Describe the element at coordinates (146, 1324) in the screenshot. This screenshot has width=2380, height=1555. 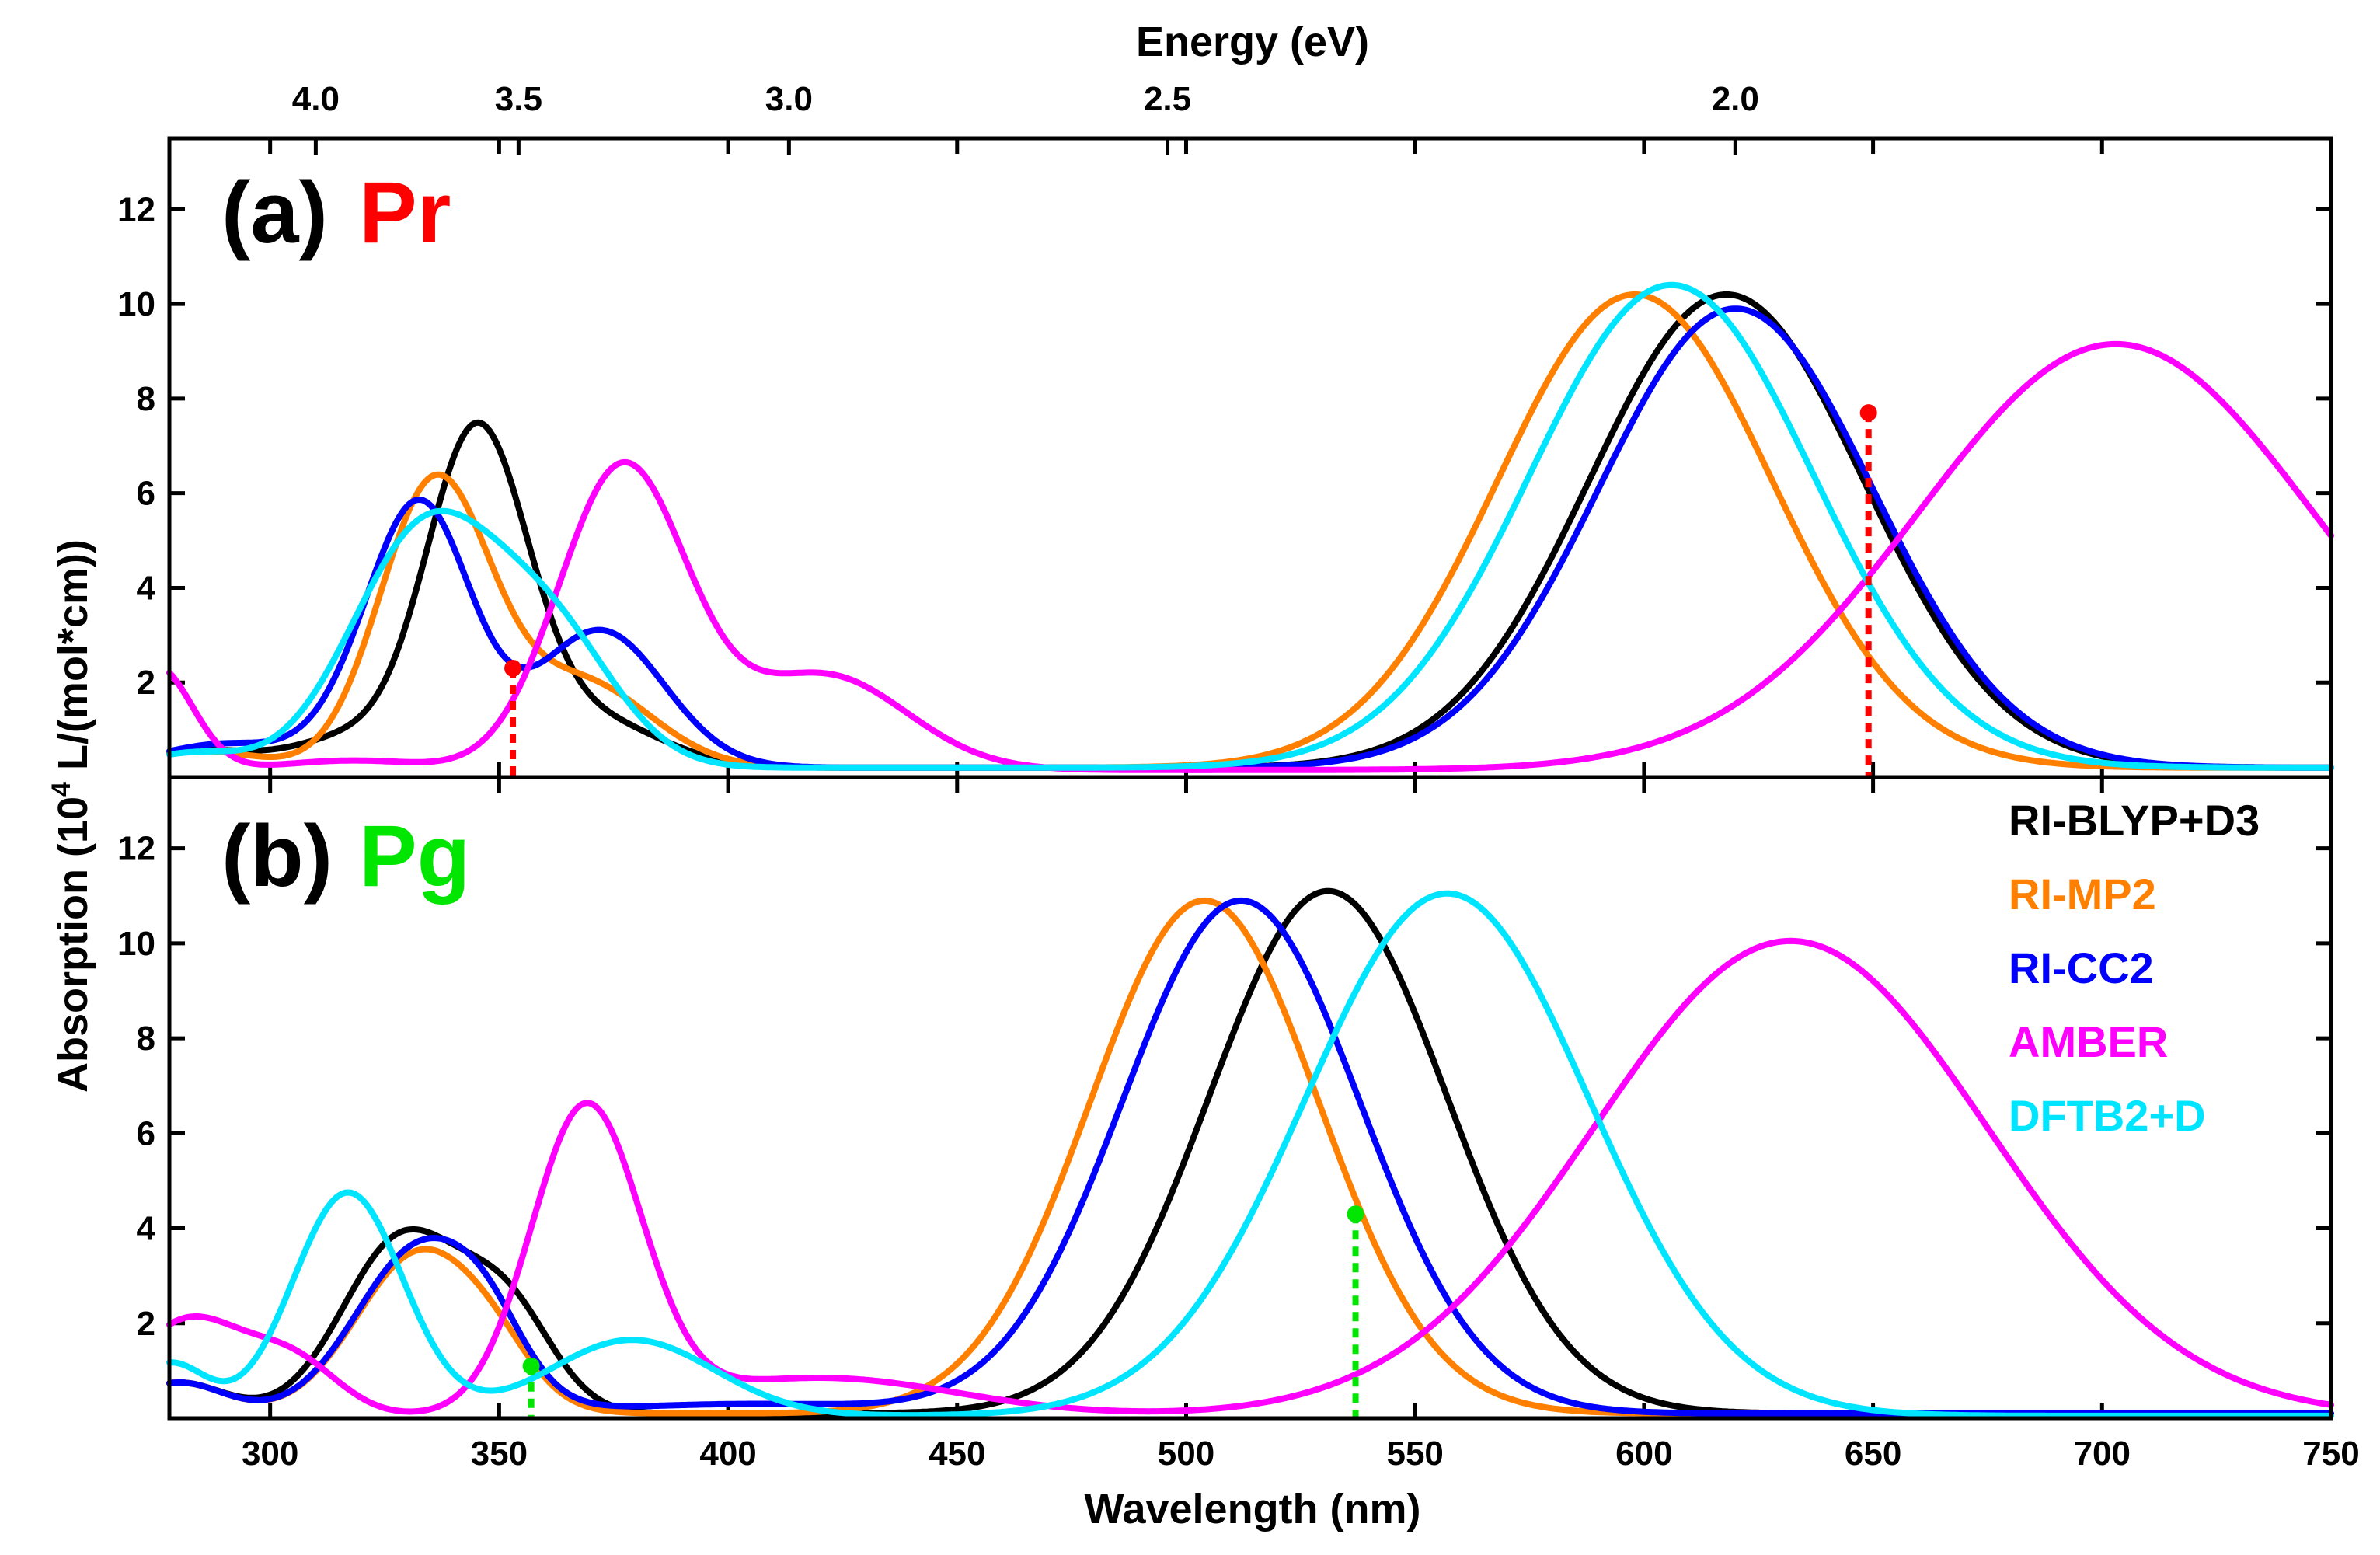
I see `panel-b-y-tick-label: 2` at that location.